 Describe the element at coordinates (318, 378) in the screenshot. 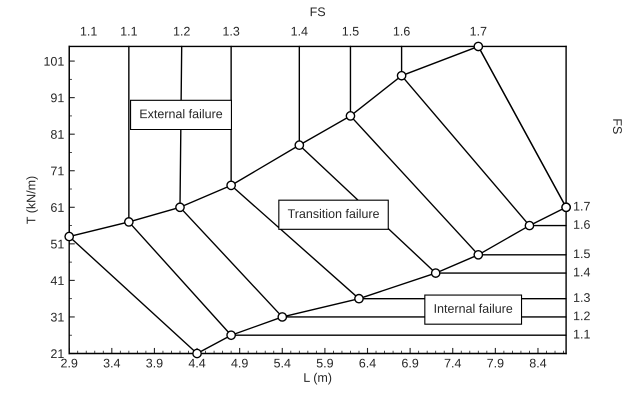

I see `x-axis-title: L (m)` at that location.